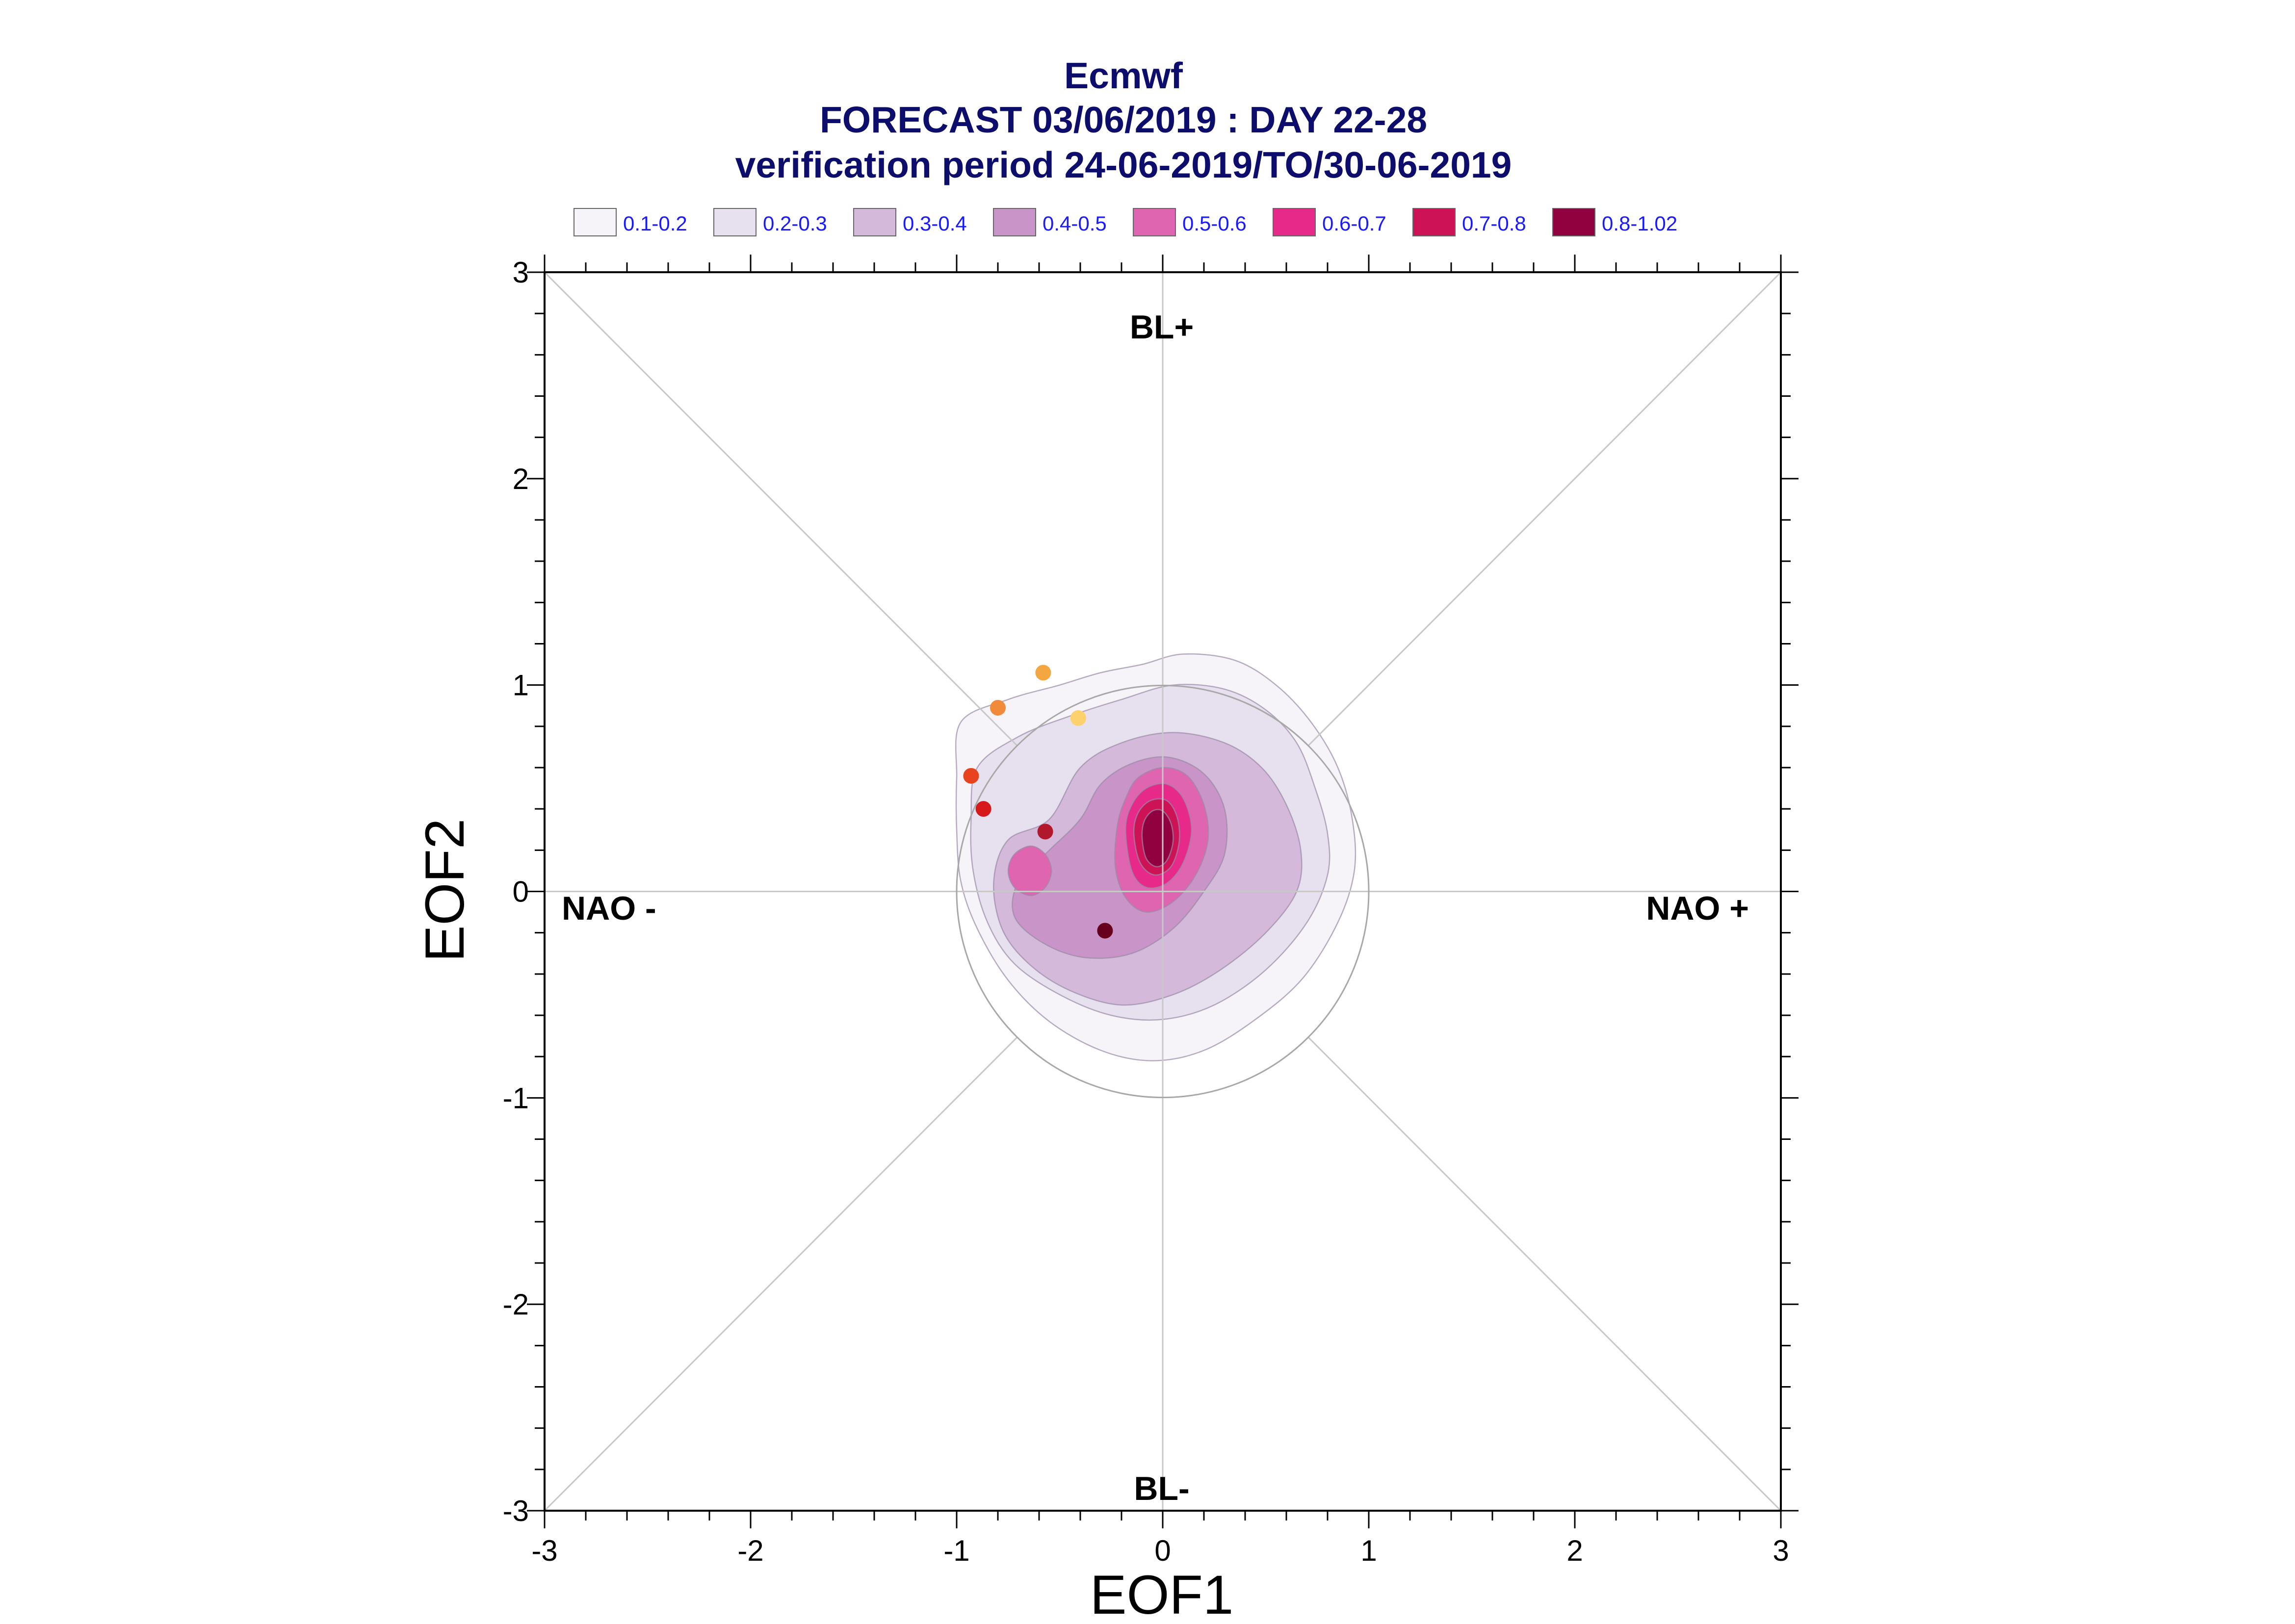 The height and width of the screenshot is (1624, 2295). Describe the element at coordinates (516, 1304) in the screenshot. I see `y-tick-label: -2` at that location.